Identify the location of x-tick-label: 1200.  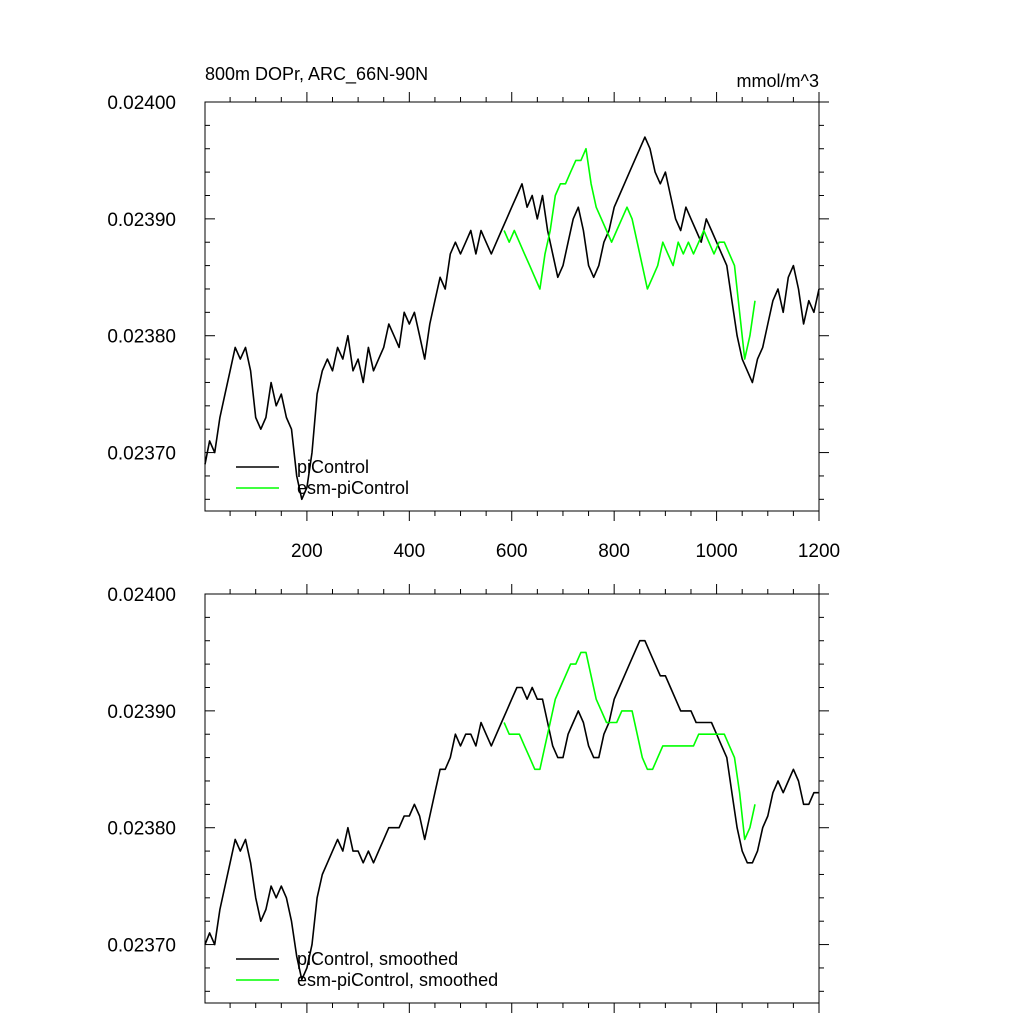
(819, 551).